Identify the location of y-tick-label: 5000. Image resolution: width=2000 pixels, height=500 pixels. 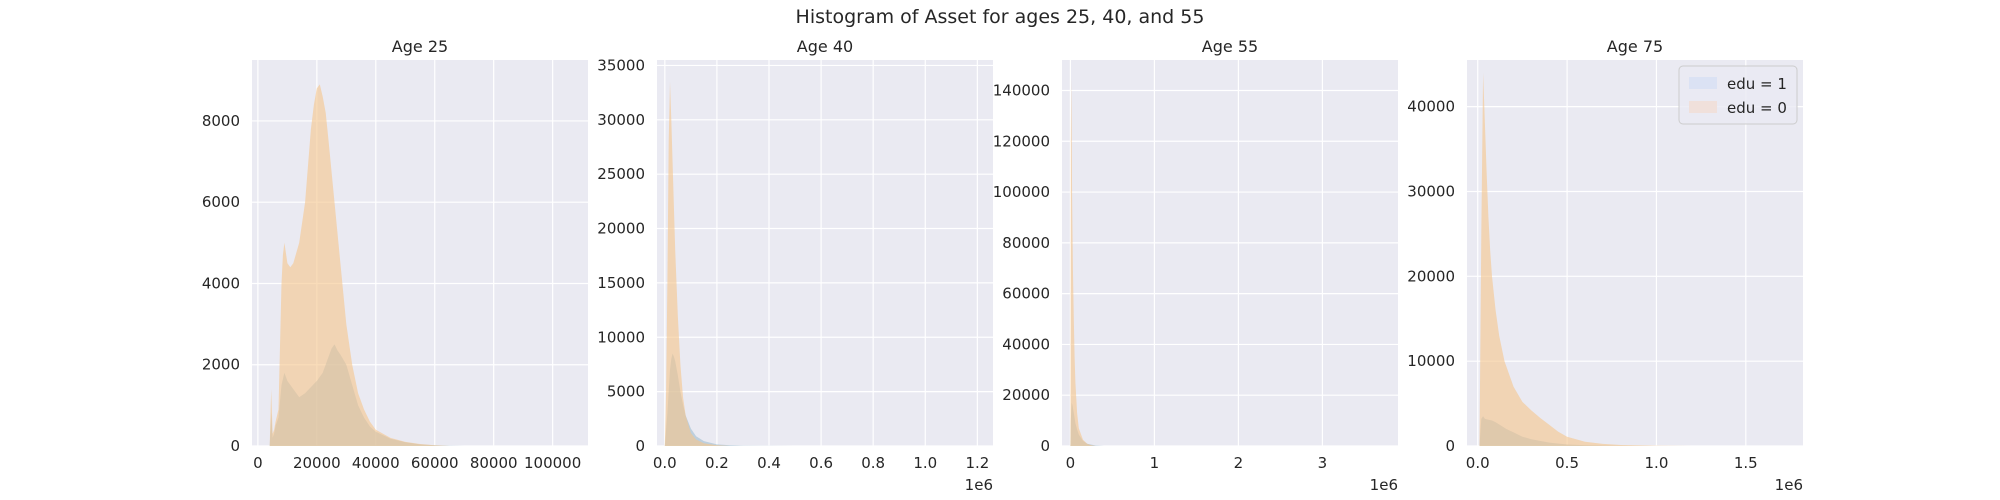
(626, 392).